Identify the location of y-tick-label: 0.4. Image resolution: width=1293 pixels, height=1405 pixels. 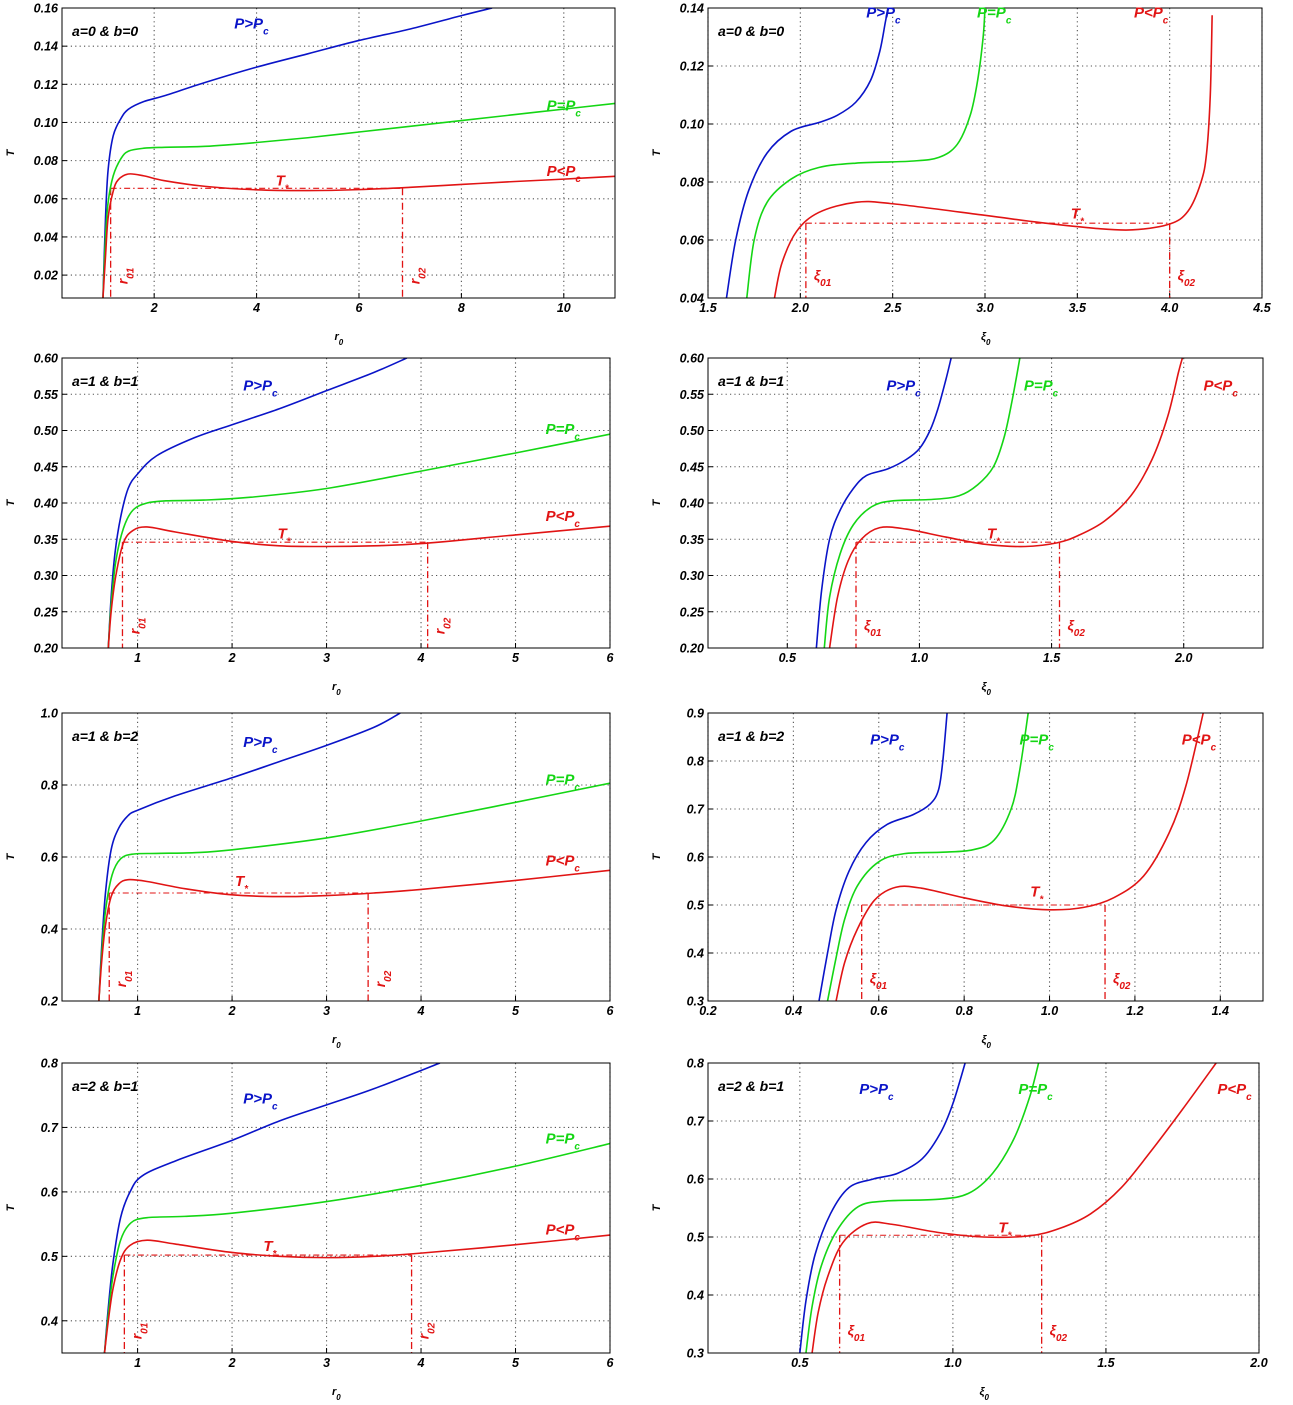
(695, 954).